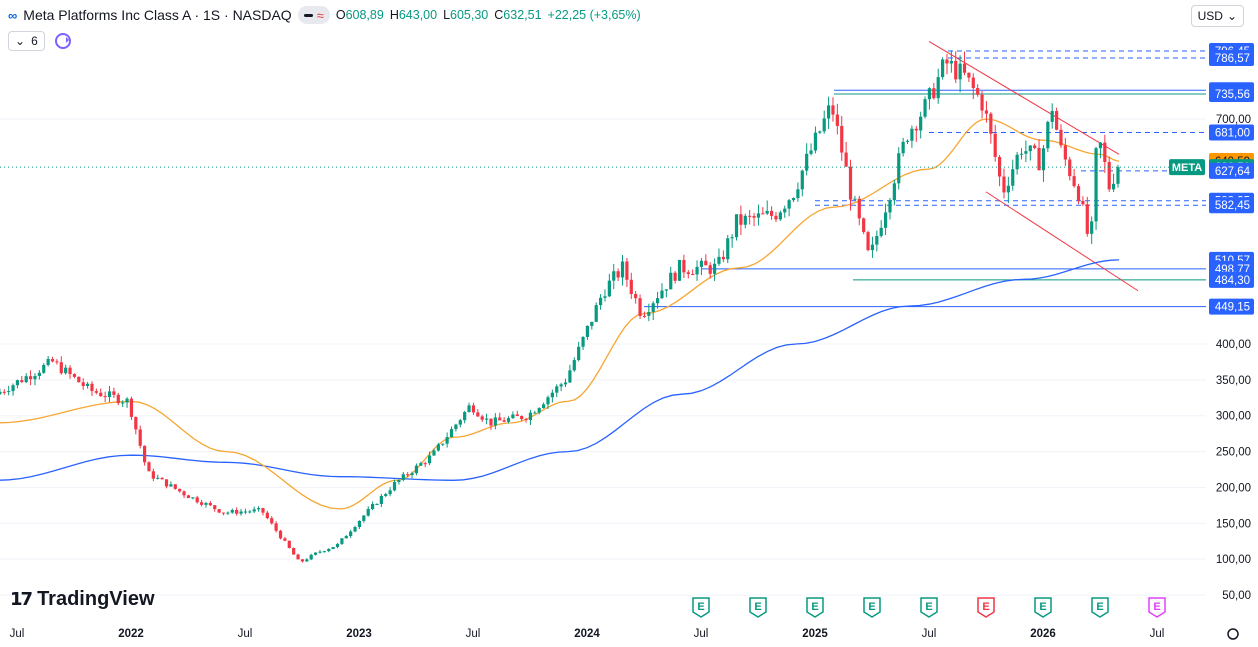 Image resolution: width=1258 pixels, height=647 pixels. What do you see at coordinates (157, 15) in the screenshot?
I see `symbol-title: Meta Platforms Inc Class A · 1S · NASDAQ` at bounding box center [157, 15].